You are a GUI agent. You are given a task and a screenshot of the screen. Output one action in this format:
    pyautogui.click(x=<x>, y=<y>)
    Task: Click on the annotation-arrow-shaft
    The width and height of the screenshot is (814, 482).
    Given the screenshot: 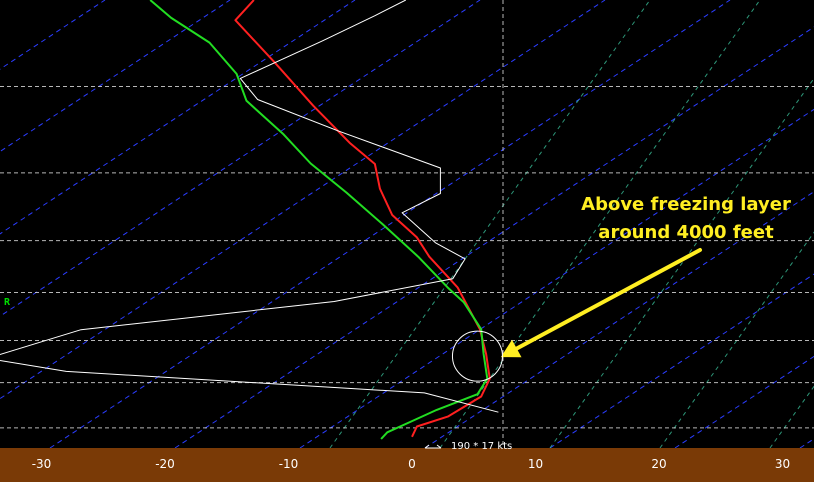 What is the action you would take?
    pyautogui.click(x=608, y=299)
    